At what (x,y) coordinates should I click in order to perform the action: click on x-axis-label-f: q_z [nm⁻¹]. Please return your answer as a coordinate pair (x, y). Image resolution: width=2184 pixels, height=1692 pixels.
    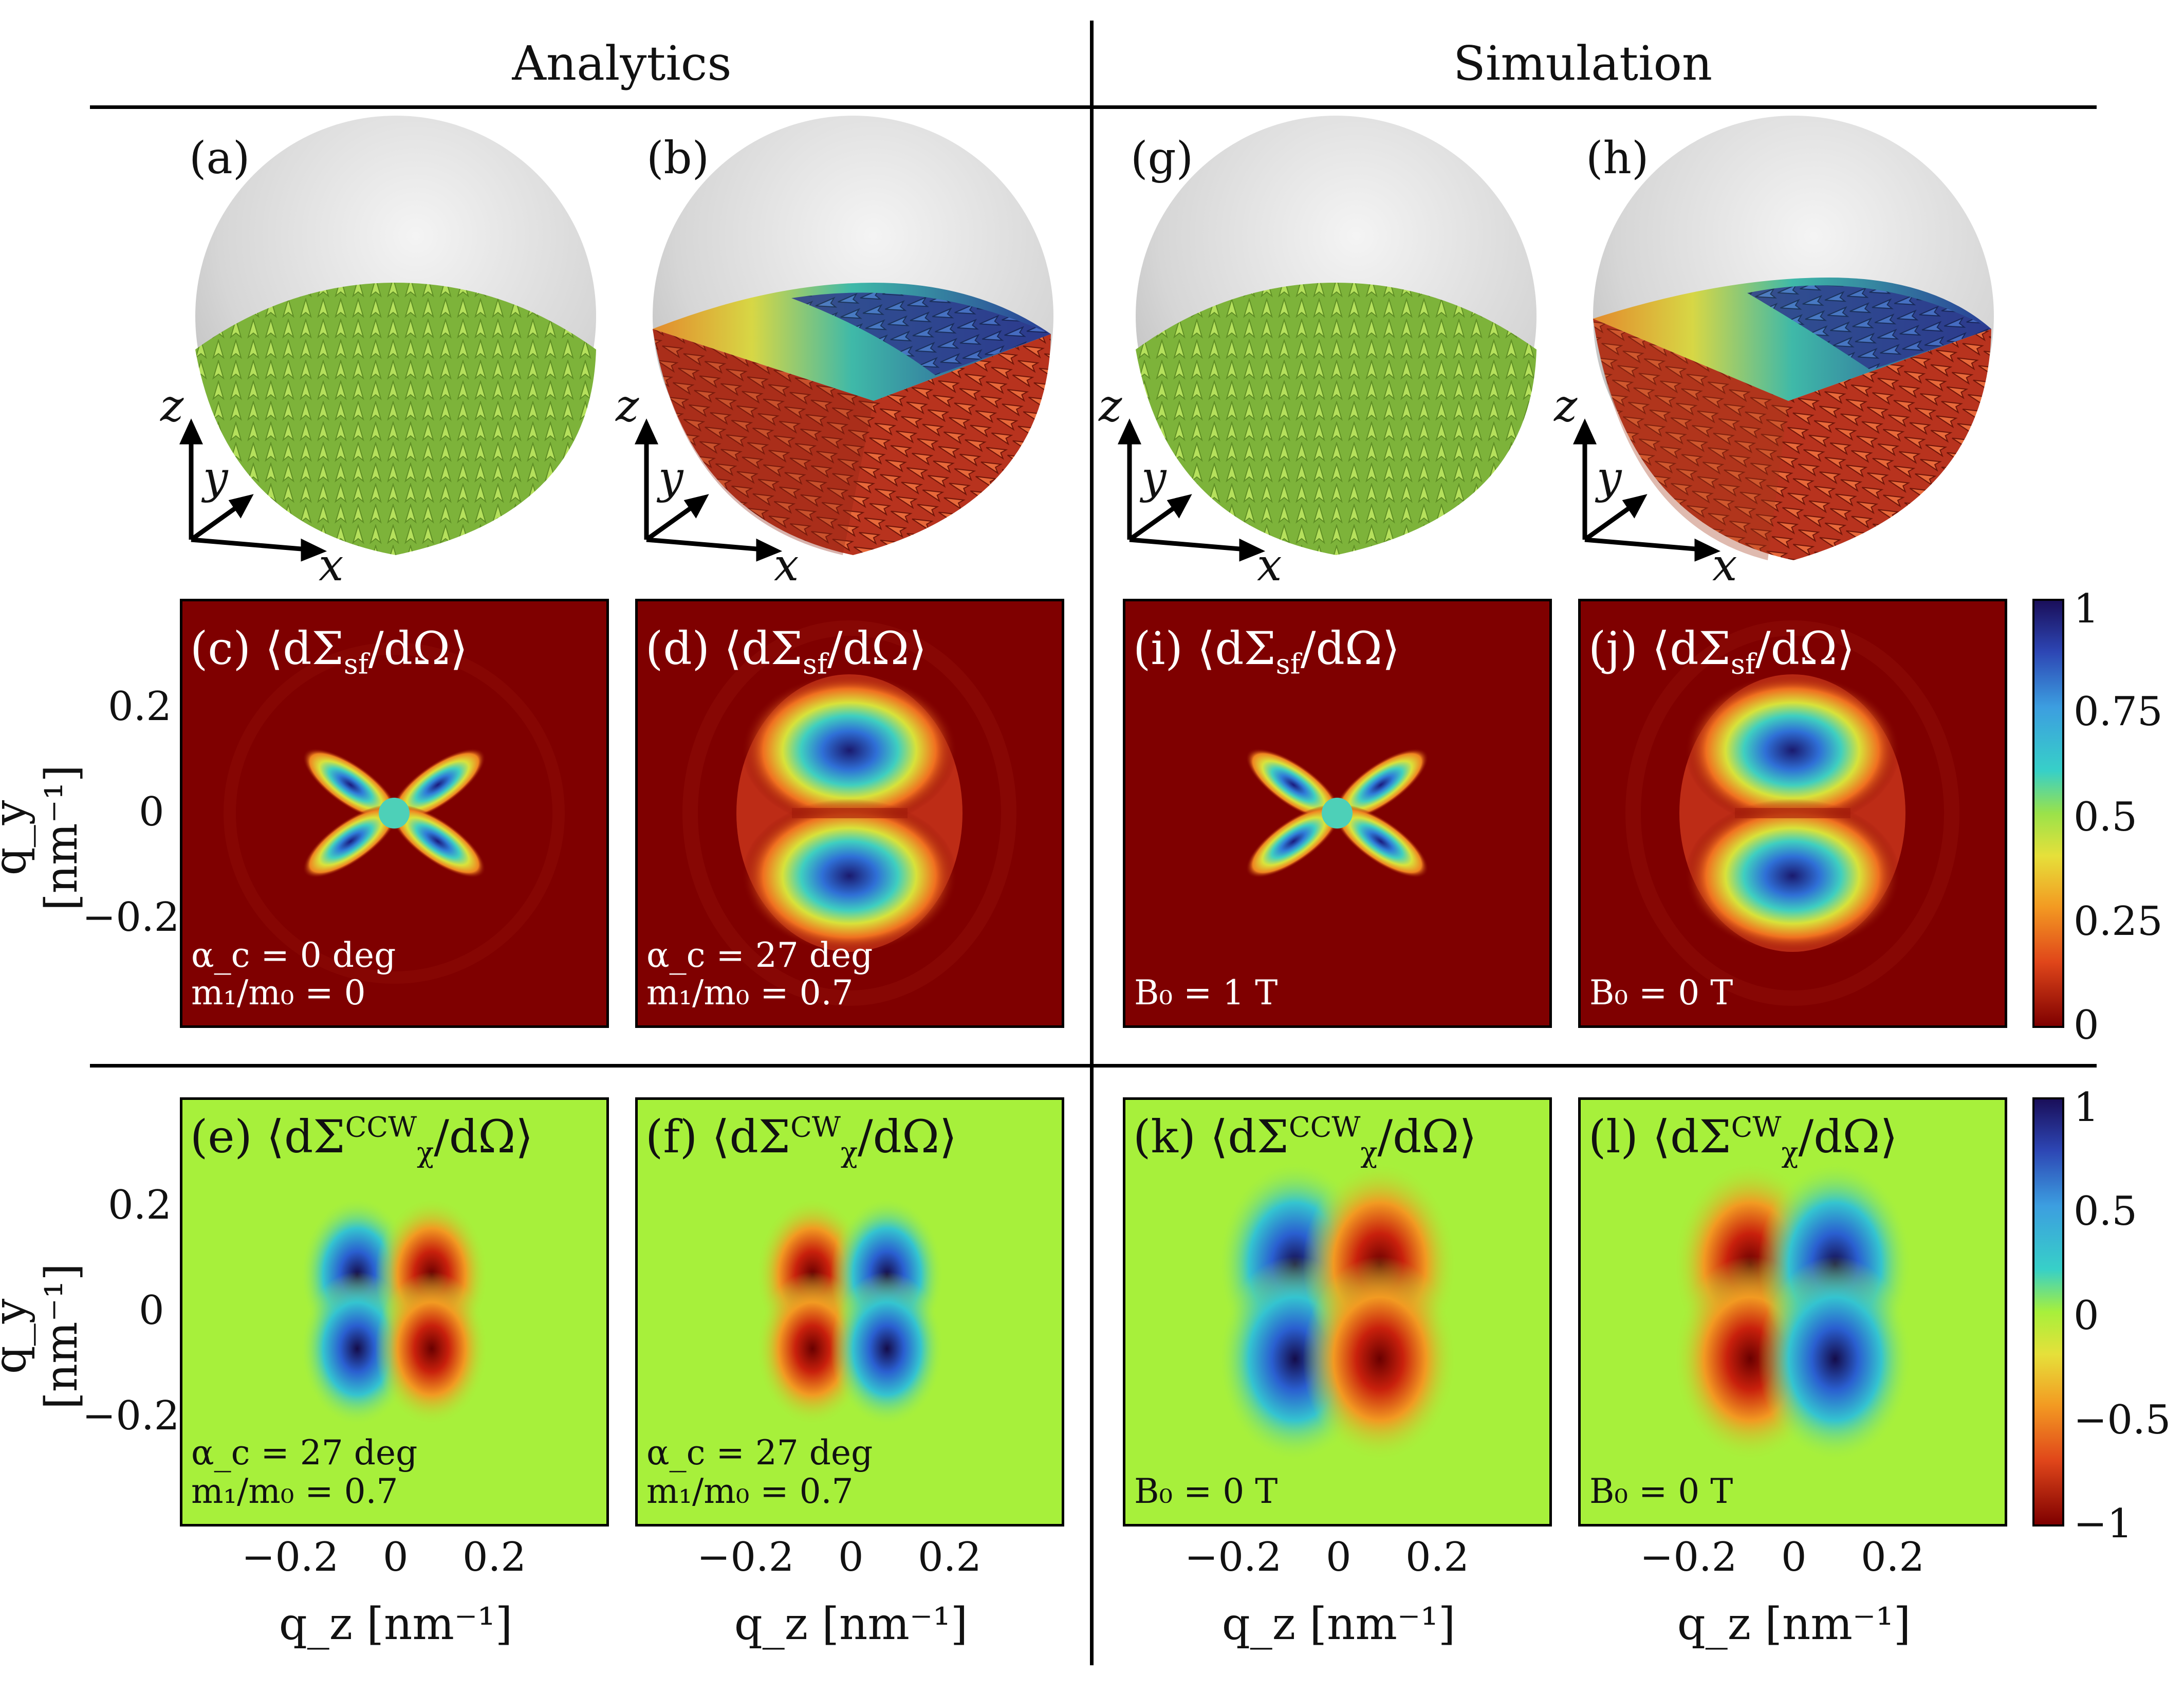
    Looking at the image, I should click on (851, 1624).